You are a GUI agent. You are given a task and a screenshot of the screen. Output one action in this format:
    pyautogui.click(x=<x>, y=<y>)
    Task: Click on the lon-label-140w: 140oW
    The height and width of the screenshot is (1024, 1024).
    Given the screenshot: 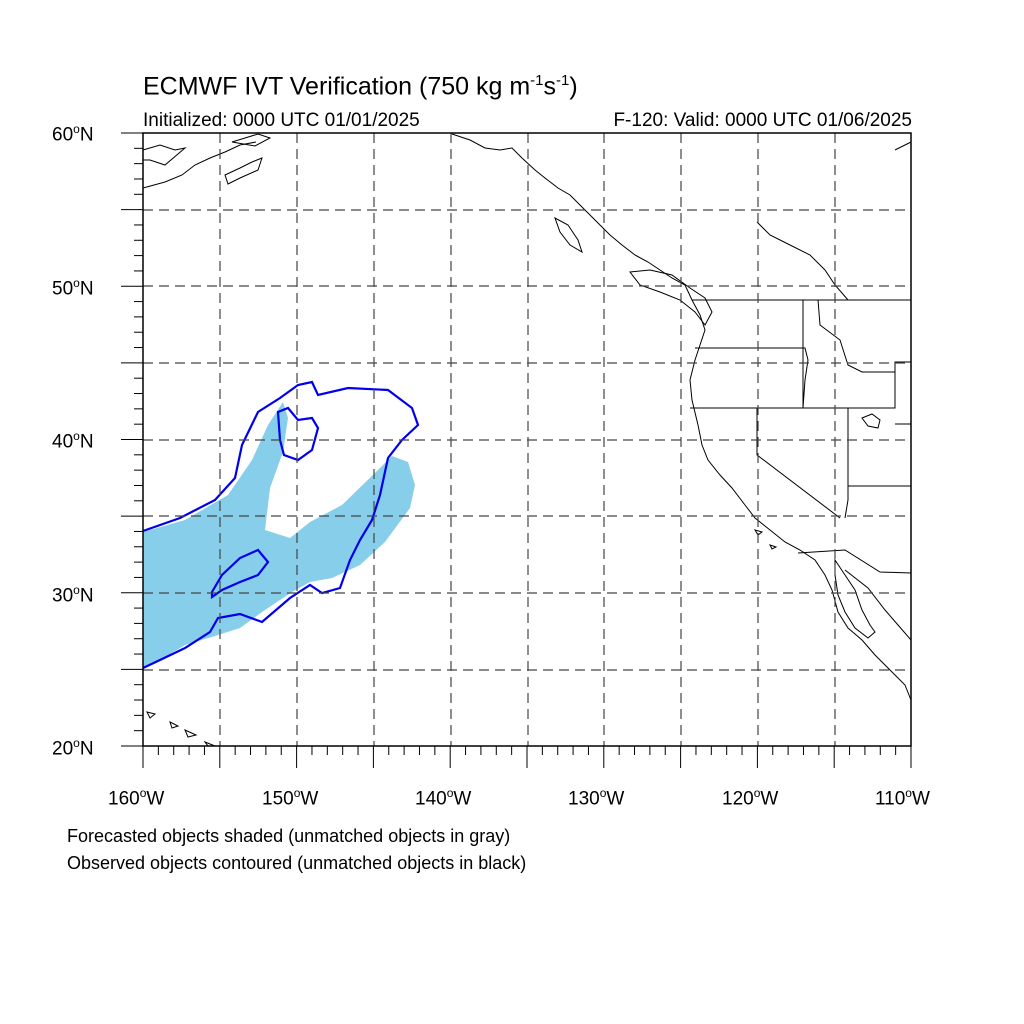 What is the action you would take?
    pyautogui.click(x=443, y=798)
    